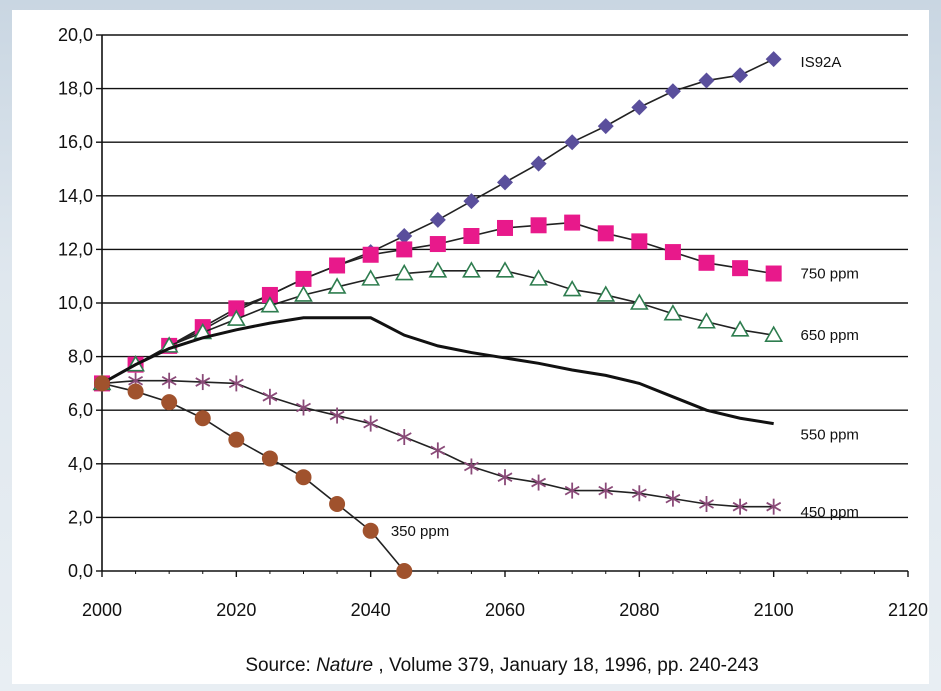  What do you see at coordinates (75, 303) in the screenshot?
I see `y-tick-label: 10,0` at bounding box center [75, 303].